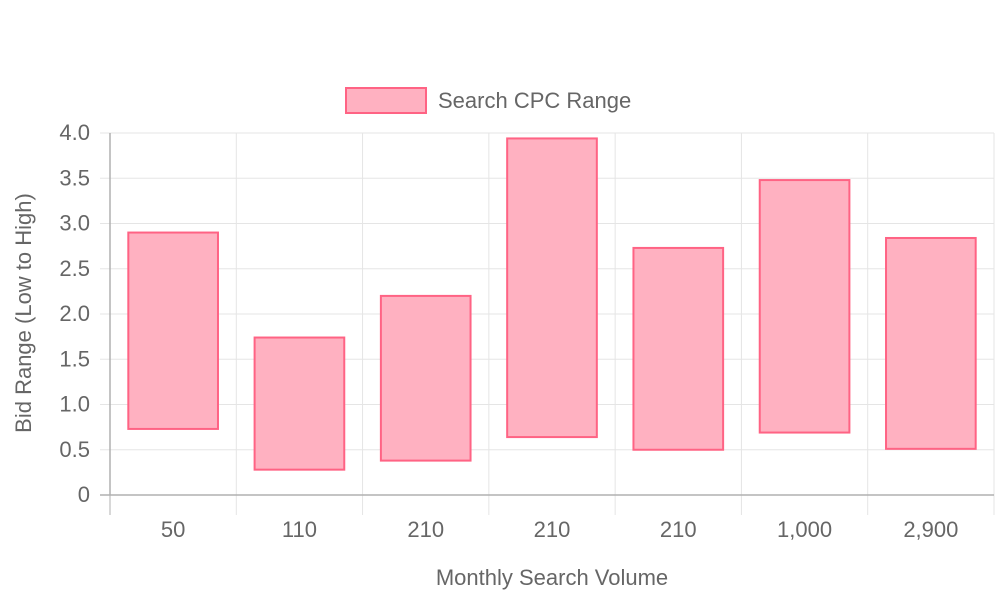 The image size is (1000, 600). What do you see at coordinates (74, 177) in the screenshot?
I see `y-tick-label: 3.5` at bounding box center [74, 177].